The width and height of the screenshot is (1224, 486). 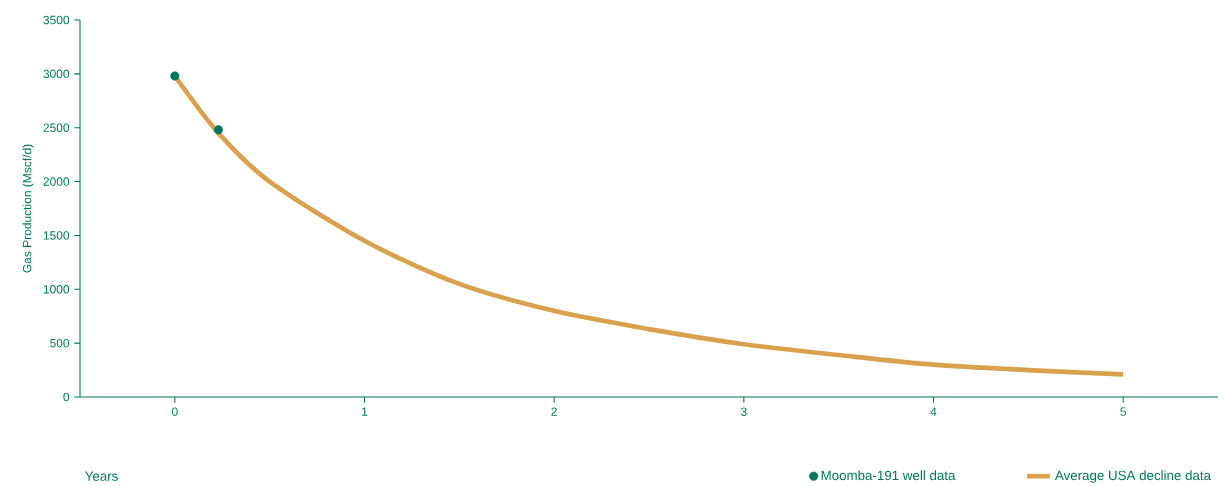 What do you see at coordinates (365, 411) in the screenshot?
I see `x-tick-label: 1` at bounding box center [365, 411].